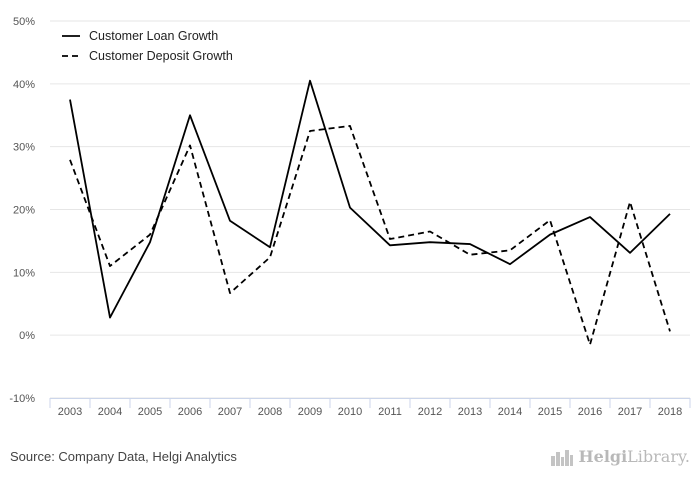 The height and width of the screenshot is (483, 700). I want to click on x-tick-label: 2018, so click(670, 412).